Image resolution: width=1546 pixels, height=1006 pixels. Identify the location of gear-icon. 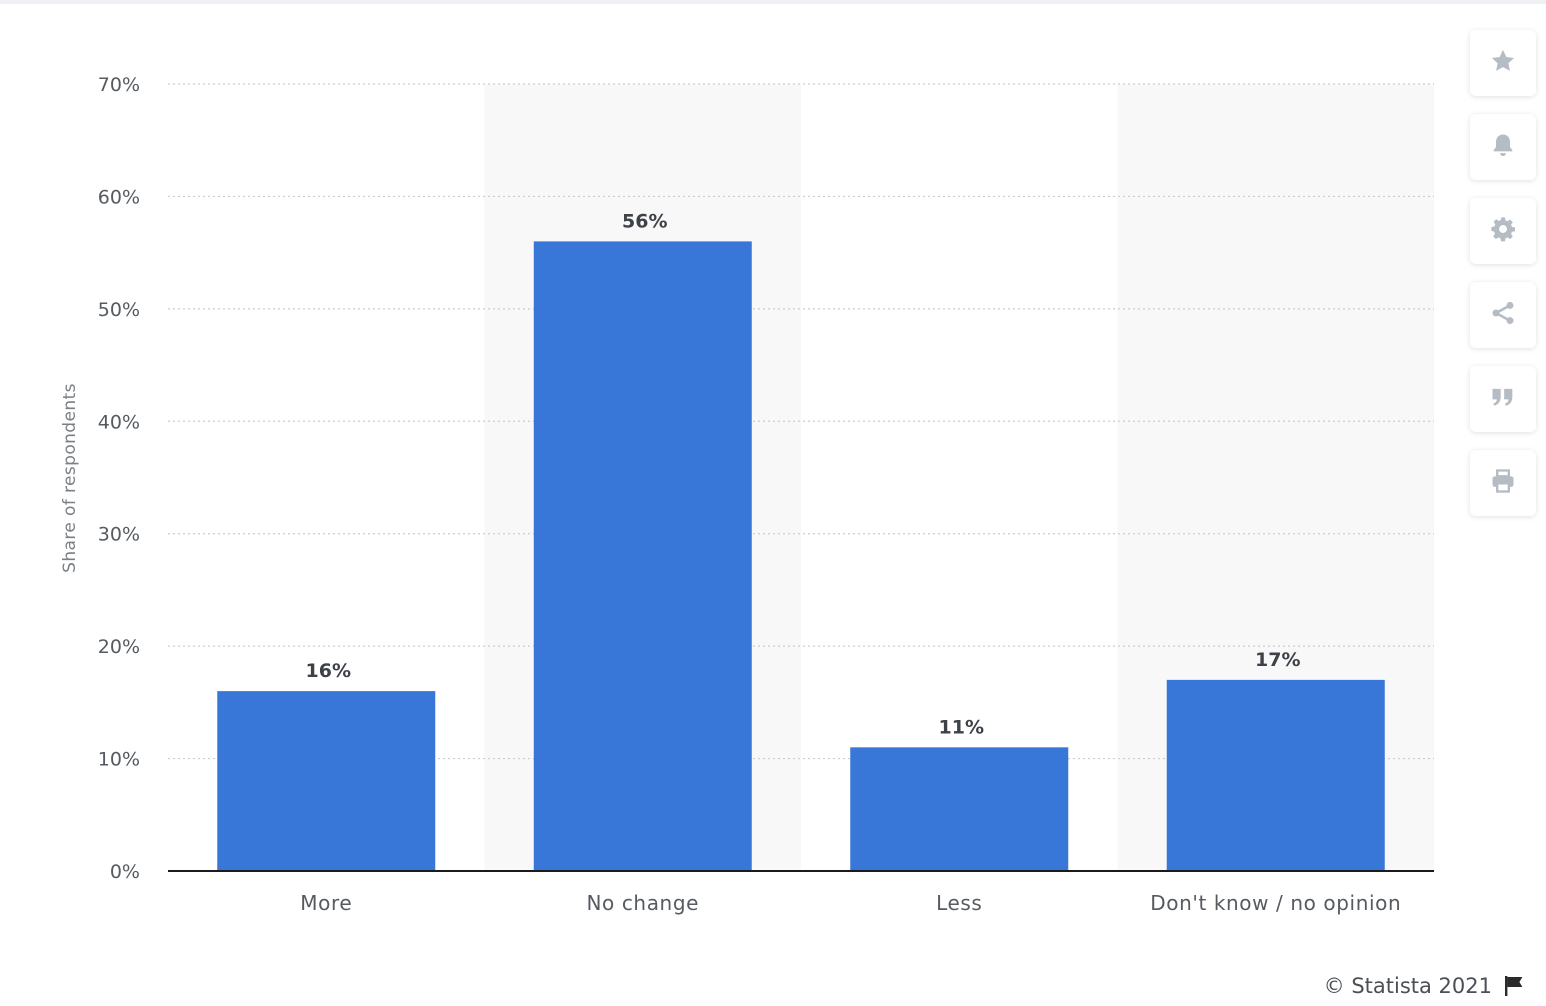
(1503, 231).